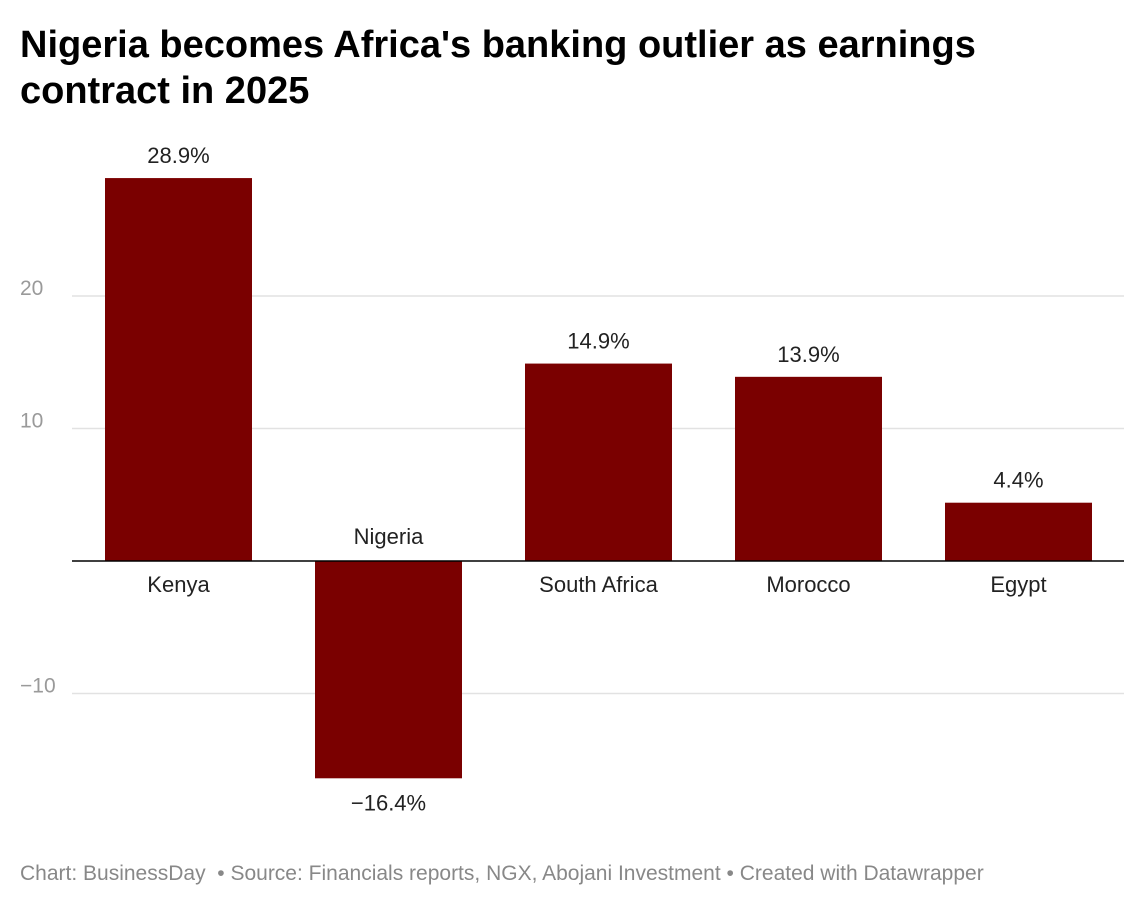 This screenshot has width=1144, height=908. Describe the element at coordinates (598, 341) in the screenshot. I see `value-label: 14.9%` at that location.